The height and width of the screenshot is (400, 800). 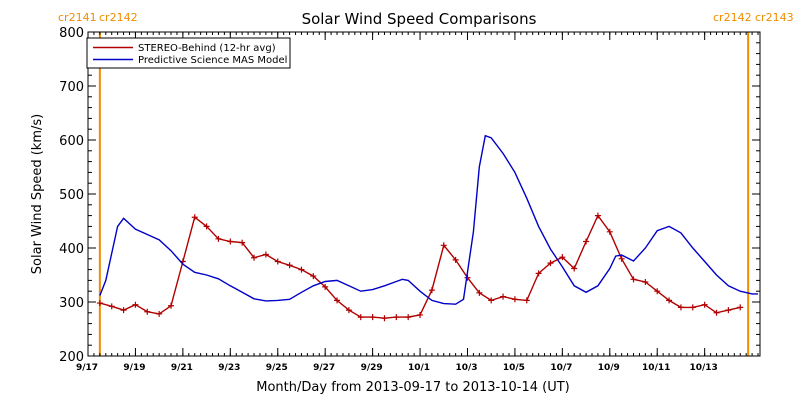 I want to click on legend-box, so click(x=188, y=53).